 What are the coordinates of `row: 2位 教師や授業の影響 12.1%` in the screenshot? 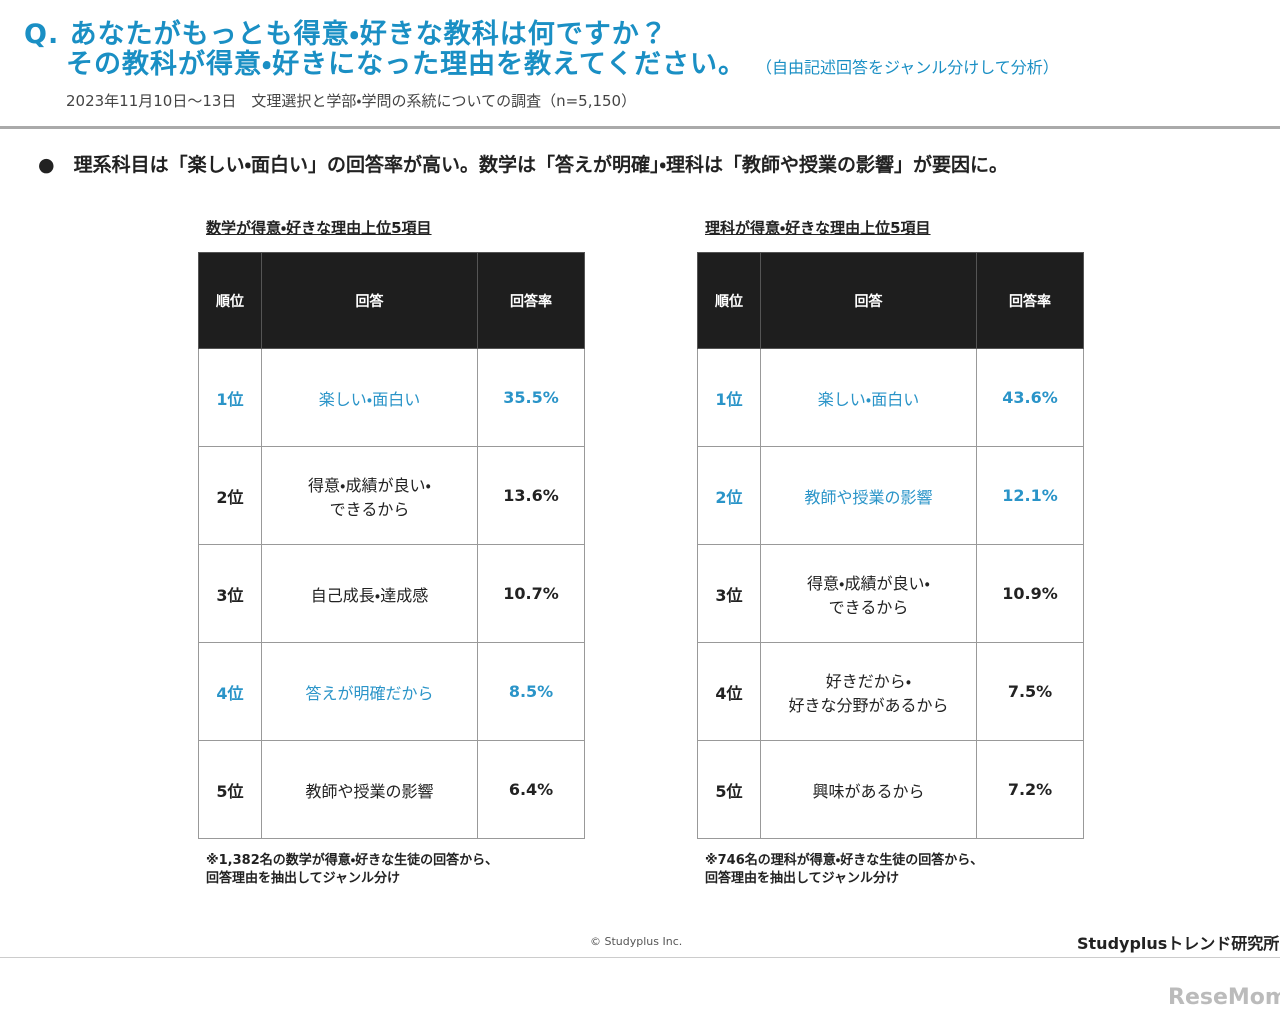 It's located at (890, 495).